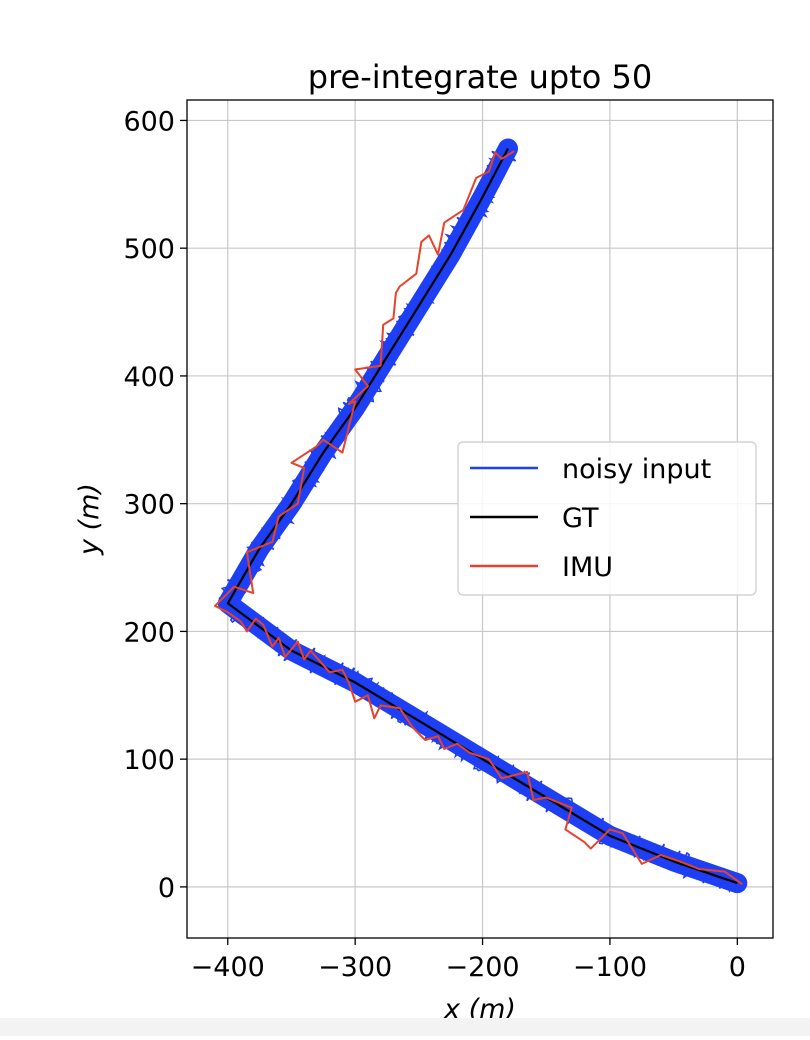 This screenshot has height=1040, width=810. What do you see at coordinates (482, 967) in the screenshot?
I see `x-tick-label: −200` at bounding box center [482, 967].